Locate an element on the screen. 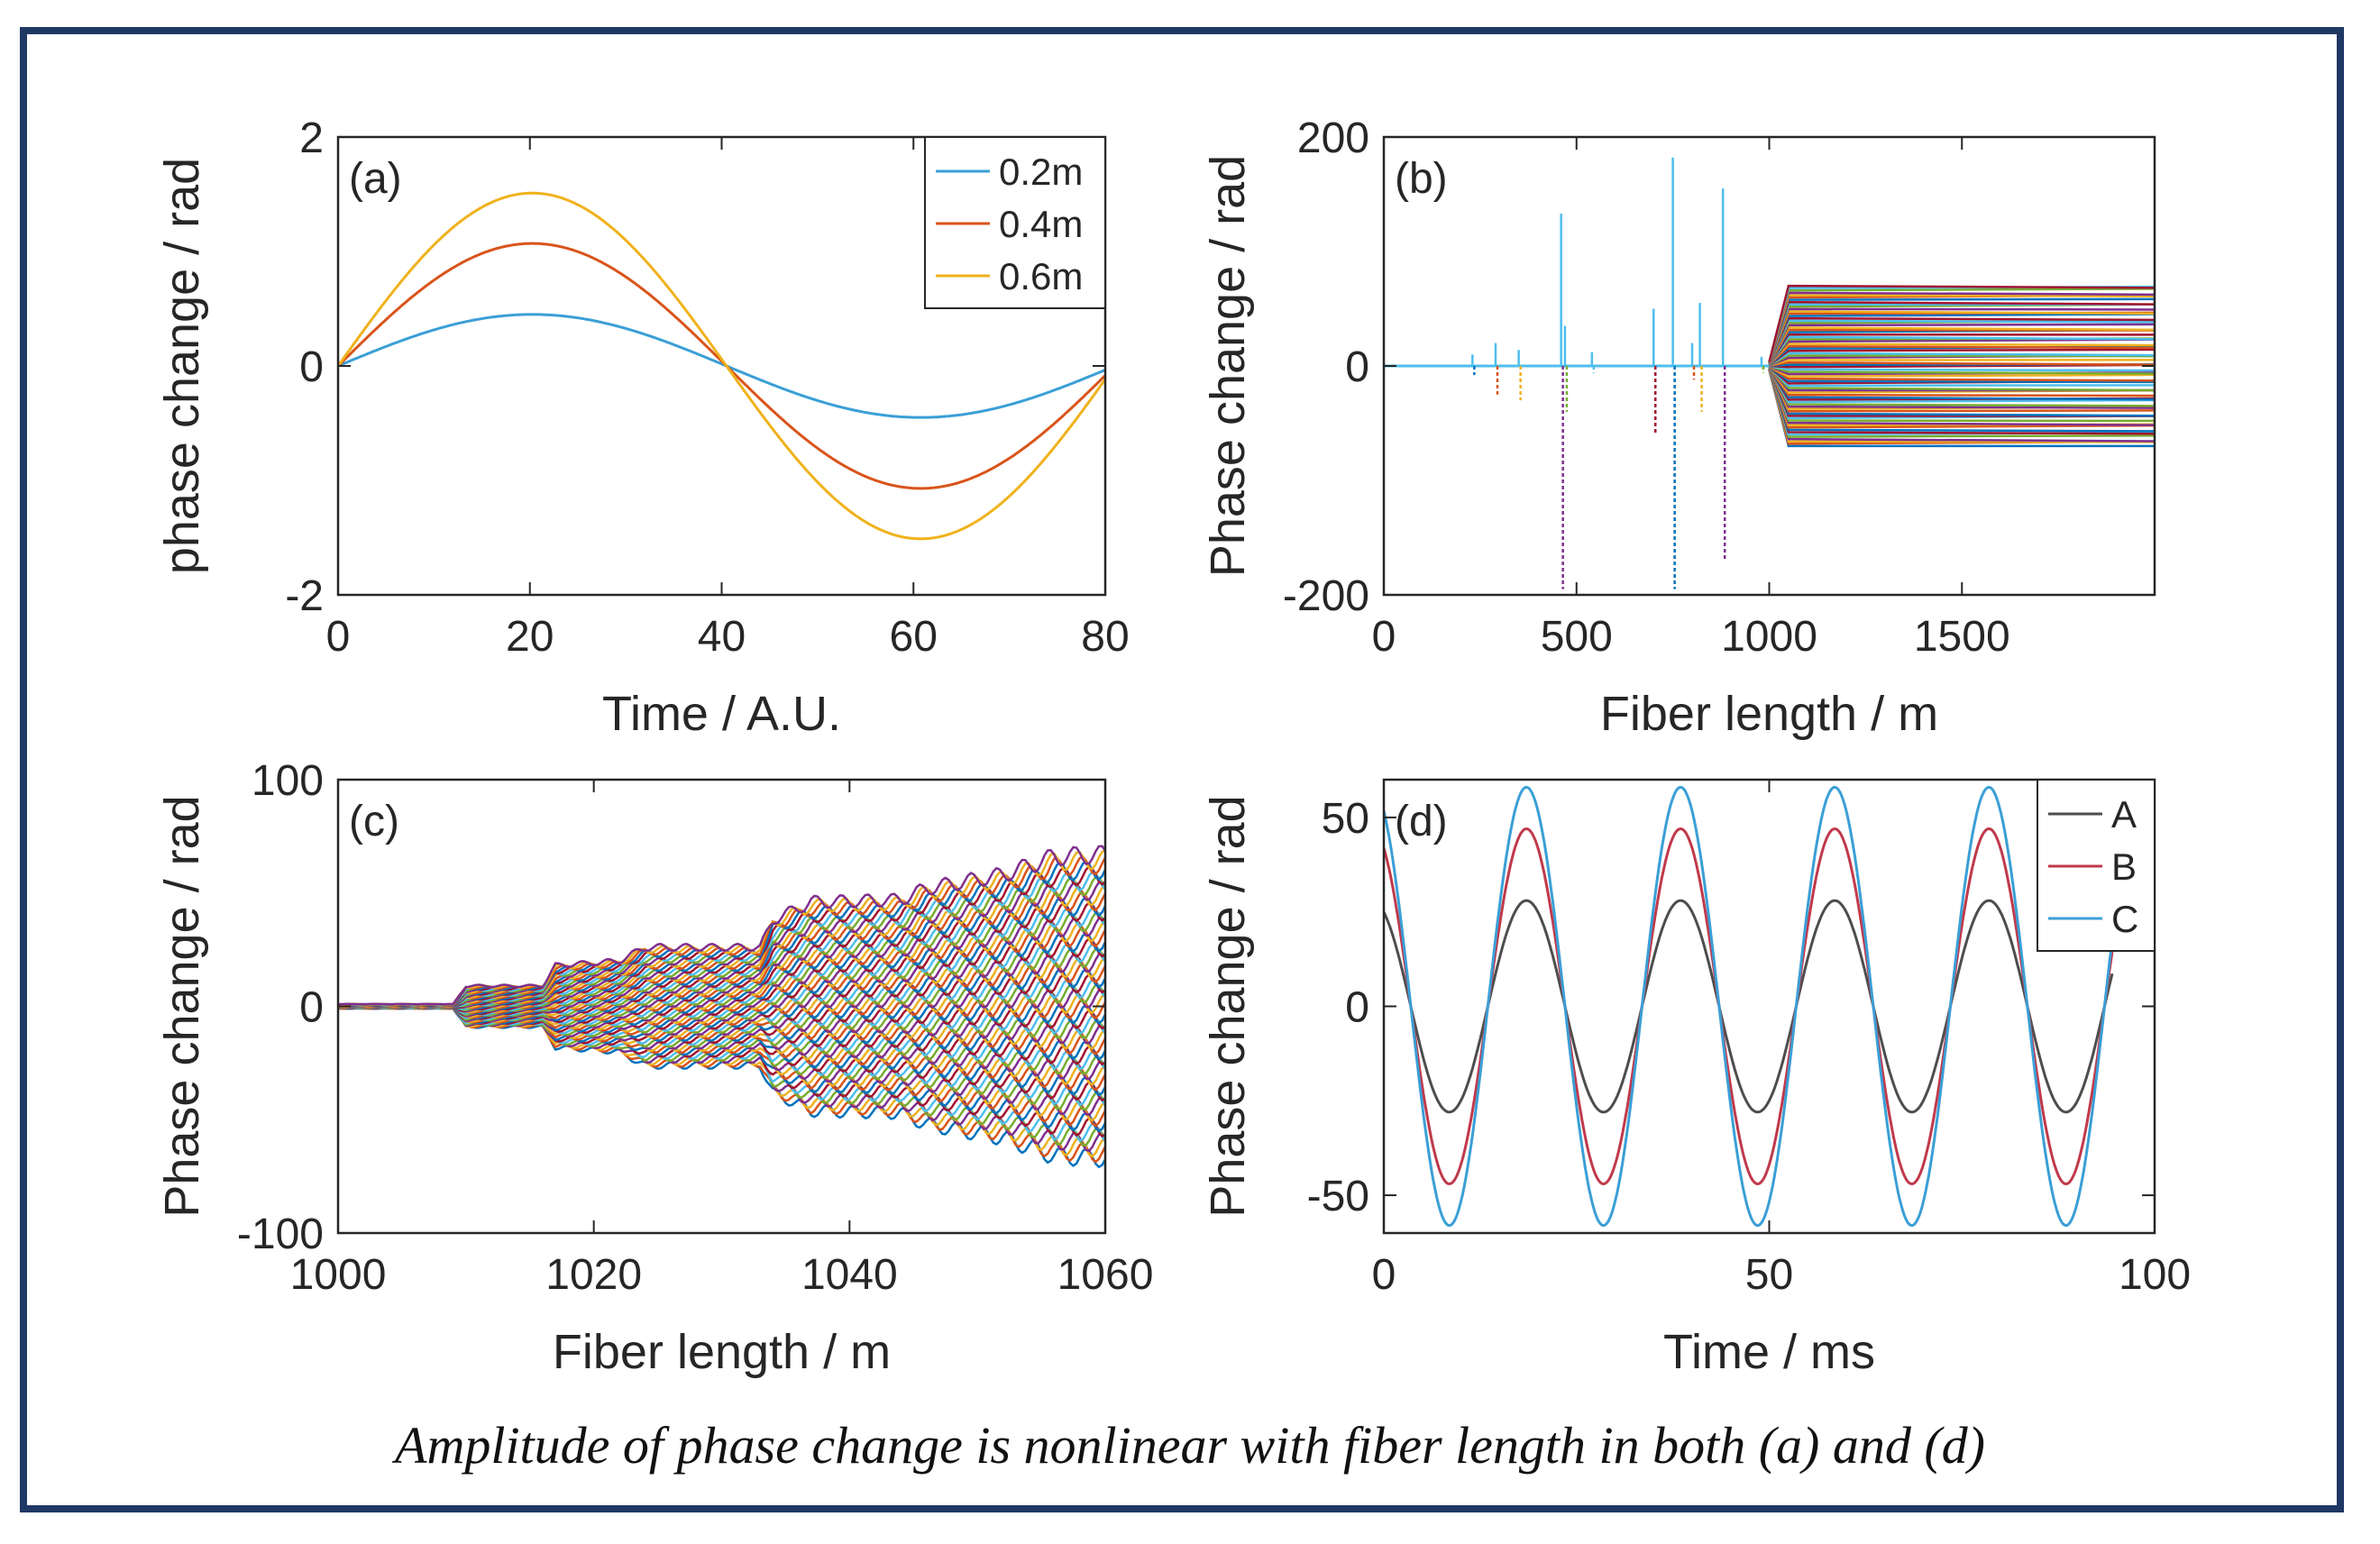  x-tick-label: 20 is located at coordinates (530, 637).